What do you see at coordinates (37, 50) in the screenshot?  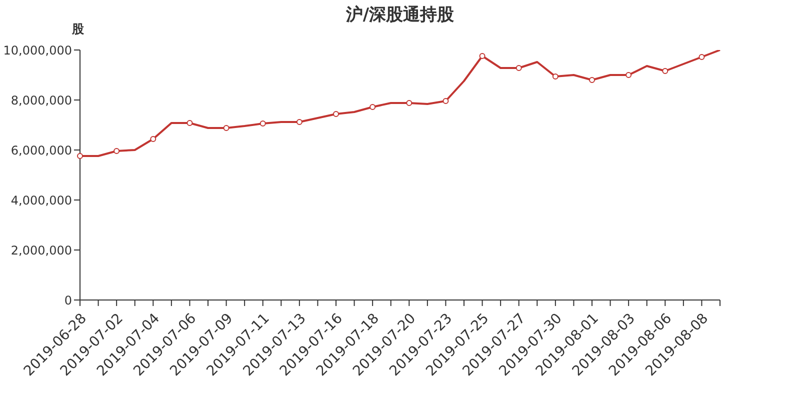 I see `y-tick-label: 10,000,000` at bounding box center [37, 50].